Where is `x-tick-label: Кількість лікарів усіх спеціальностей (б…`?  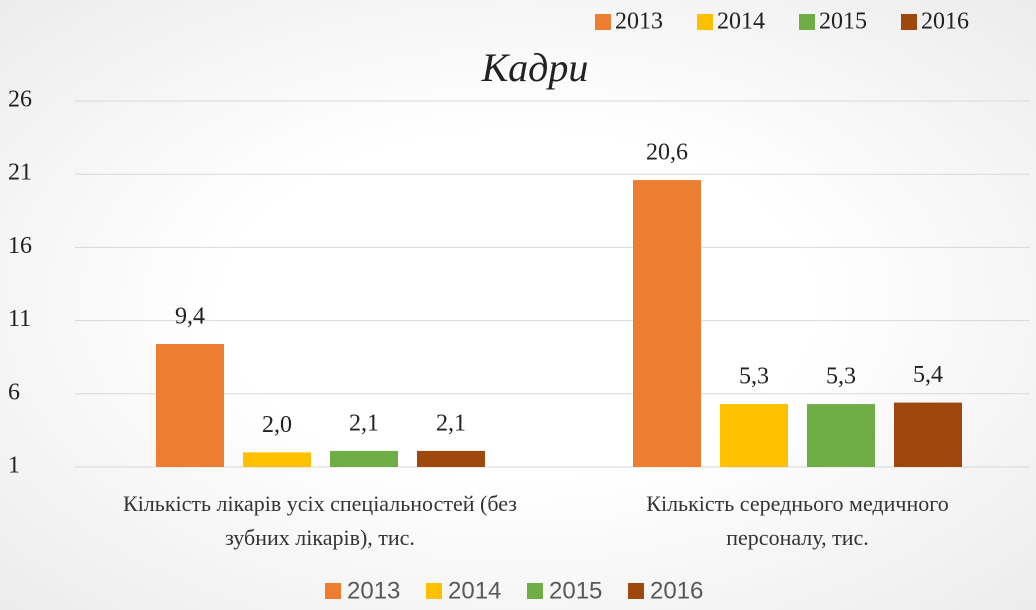 x-tick-label: Кількість лікарів усіх спеціальностей (б… is located at coordinates (320, 520).